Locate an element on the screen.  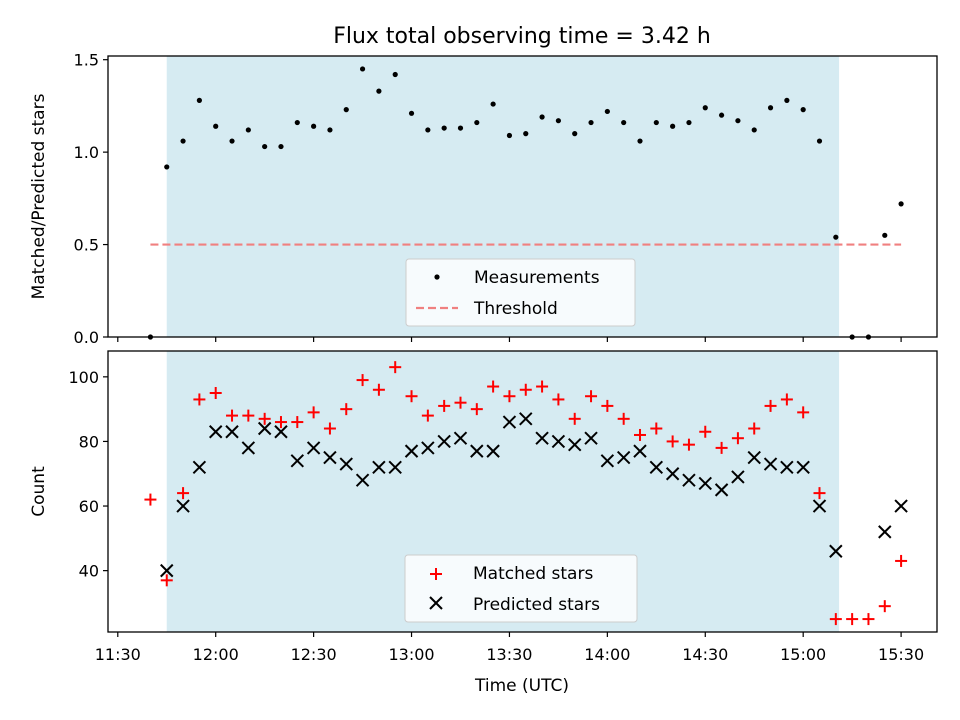
legend-matched-label: Matched stars is located at coordinates (533, 574).